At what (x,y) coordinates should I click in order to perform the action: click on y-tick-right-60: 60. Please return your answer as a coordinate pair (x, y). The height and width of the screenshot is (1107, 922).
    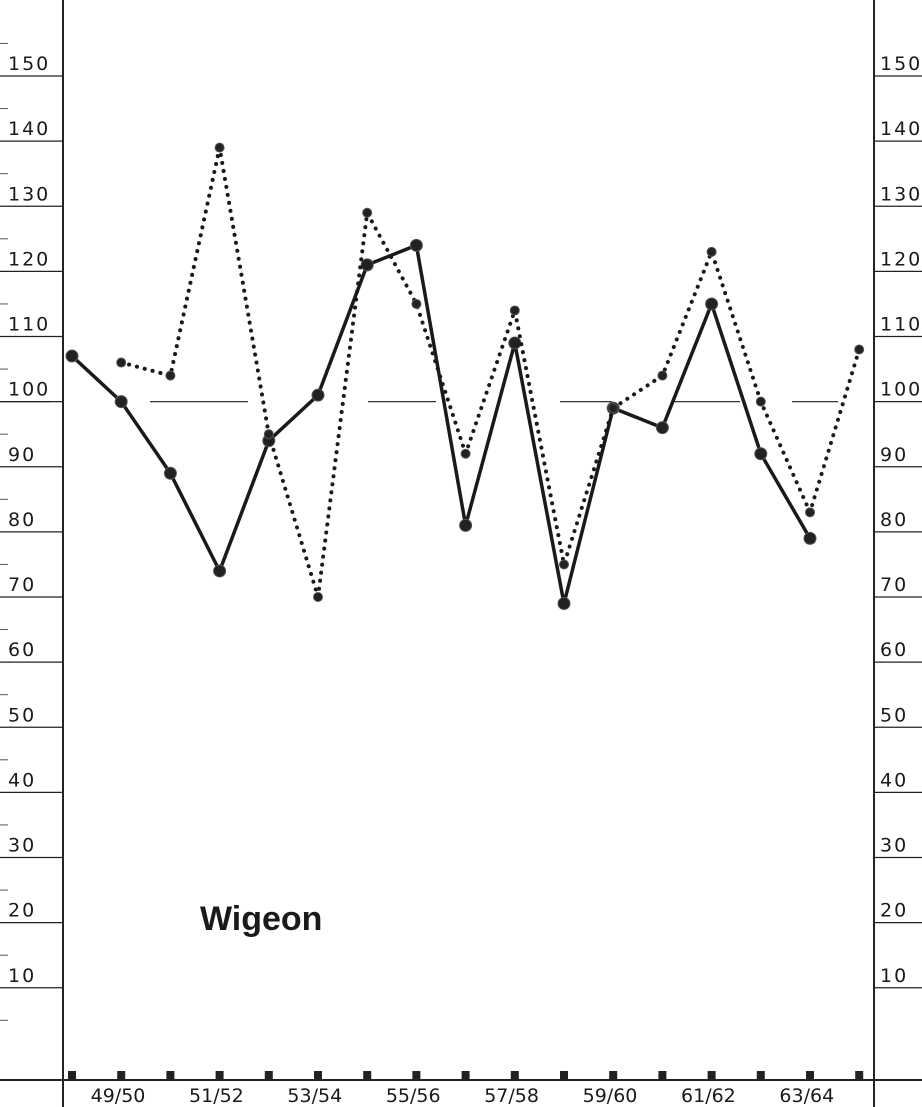
    Looking at the image, I should click on (894, 650).